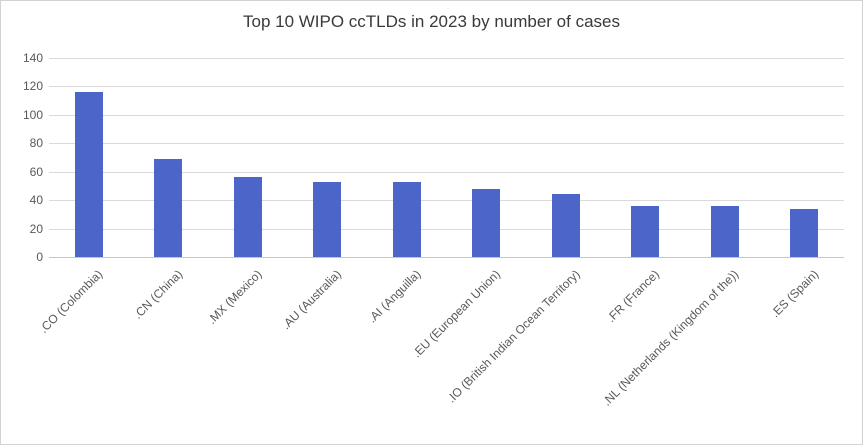 Image resolution: width=863 pixels, height=445 pixels. I want to click on y-axis-tick-20: 20, so click(36, 228).